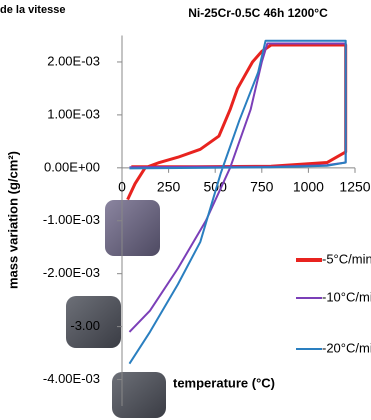 This screenshot has width=371, height=420. What do you see at coordinates (346, 258) in the screenshot?
I see `legend-label: -5°C/min` at bounding box center [346, 258].